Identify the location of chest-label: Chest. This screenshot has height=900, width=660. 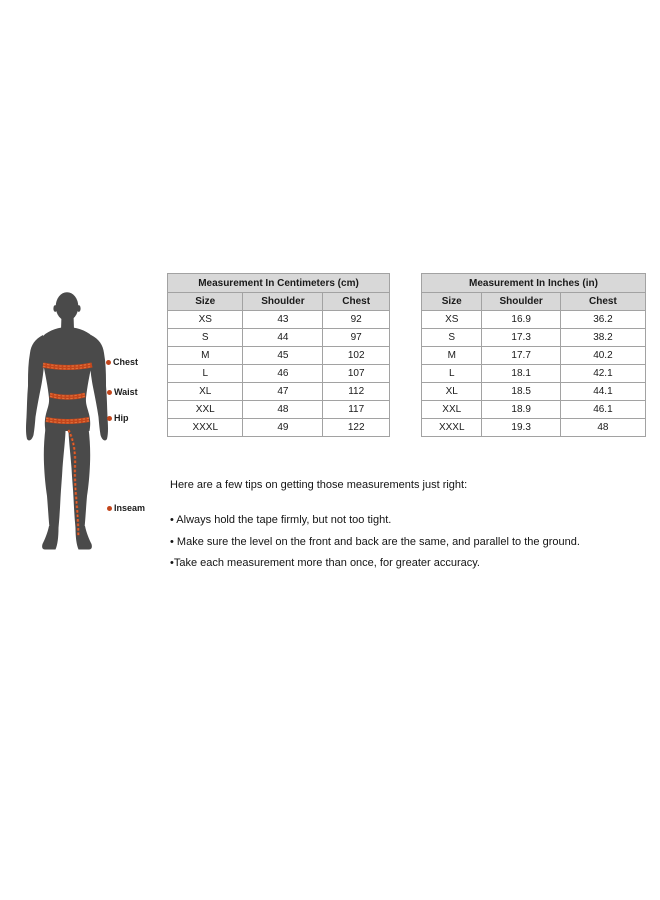
(122, 362).